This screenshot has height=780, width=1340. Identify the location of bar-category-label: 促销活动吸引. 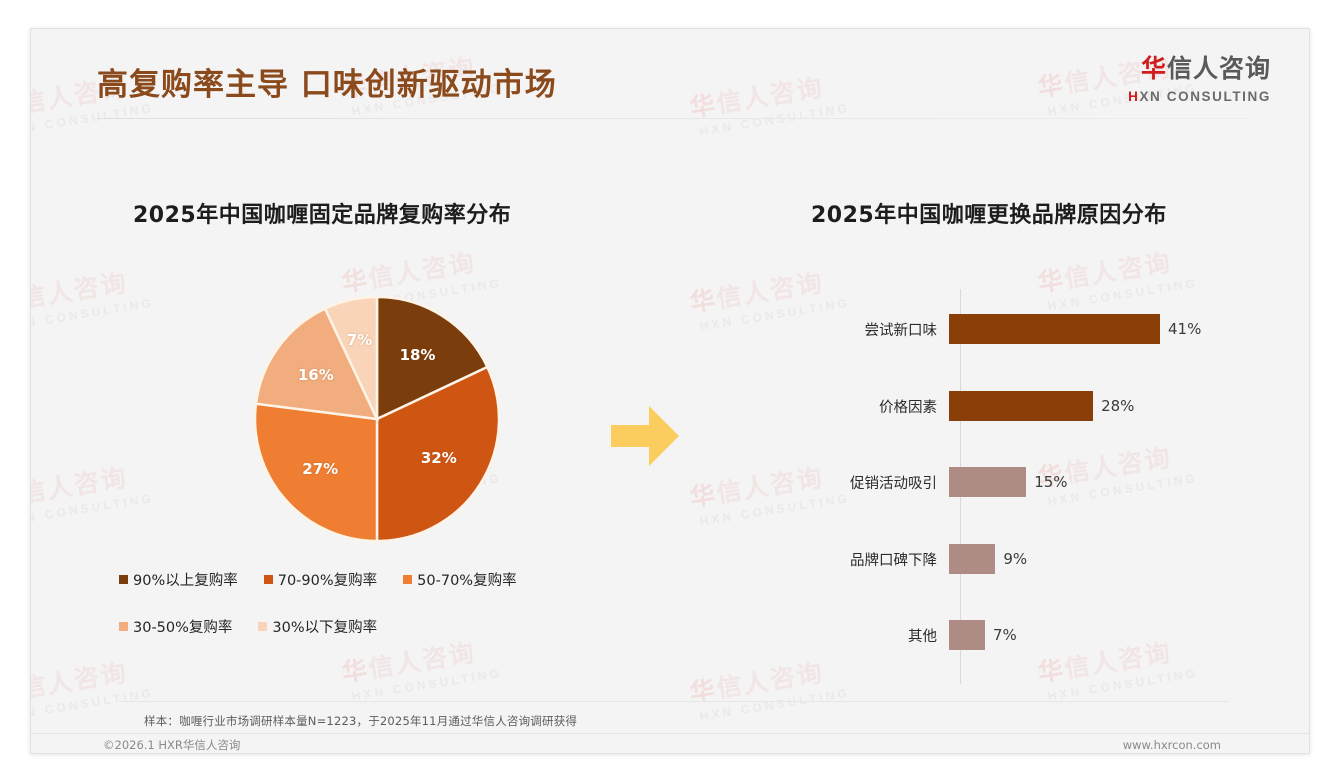
(893, 483).